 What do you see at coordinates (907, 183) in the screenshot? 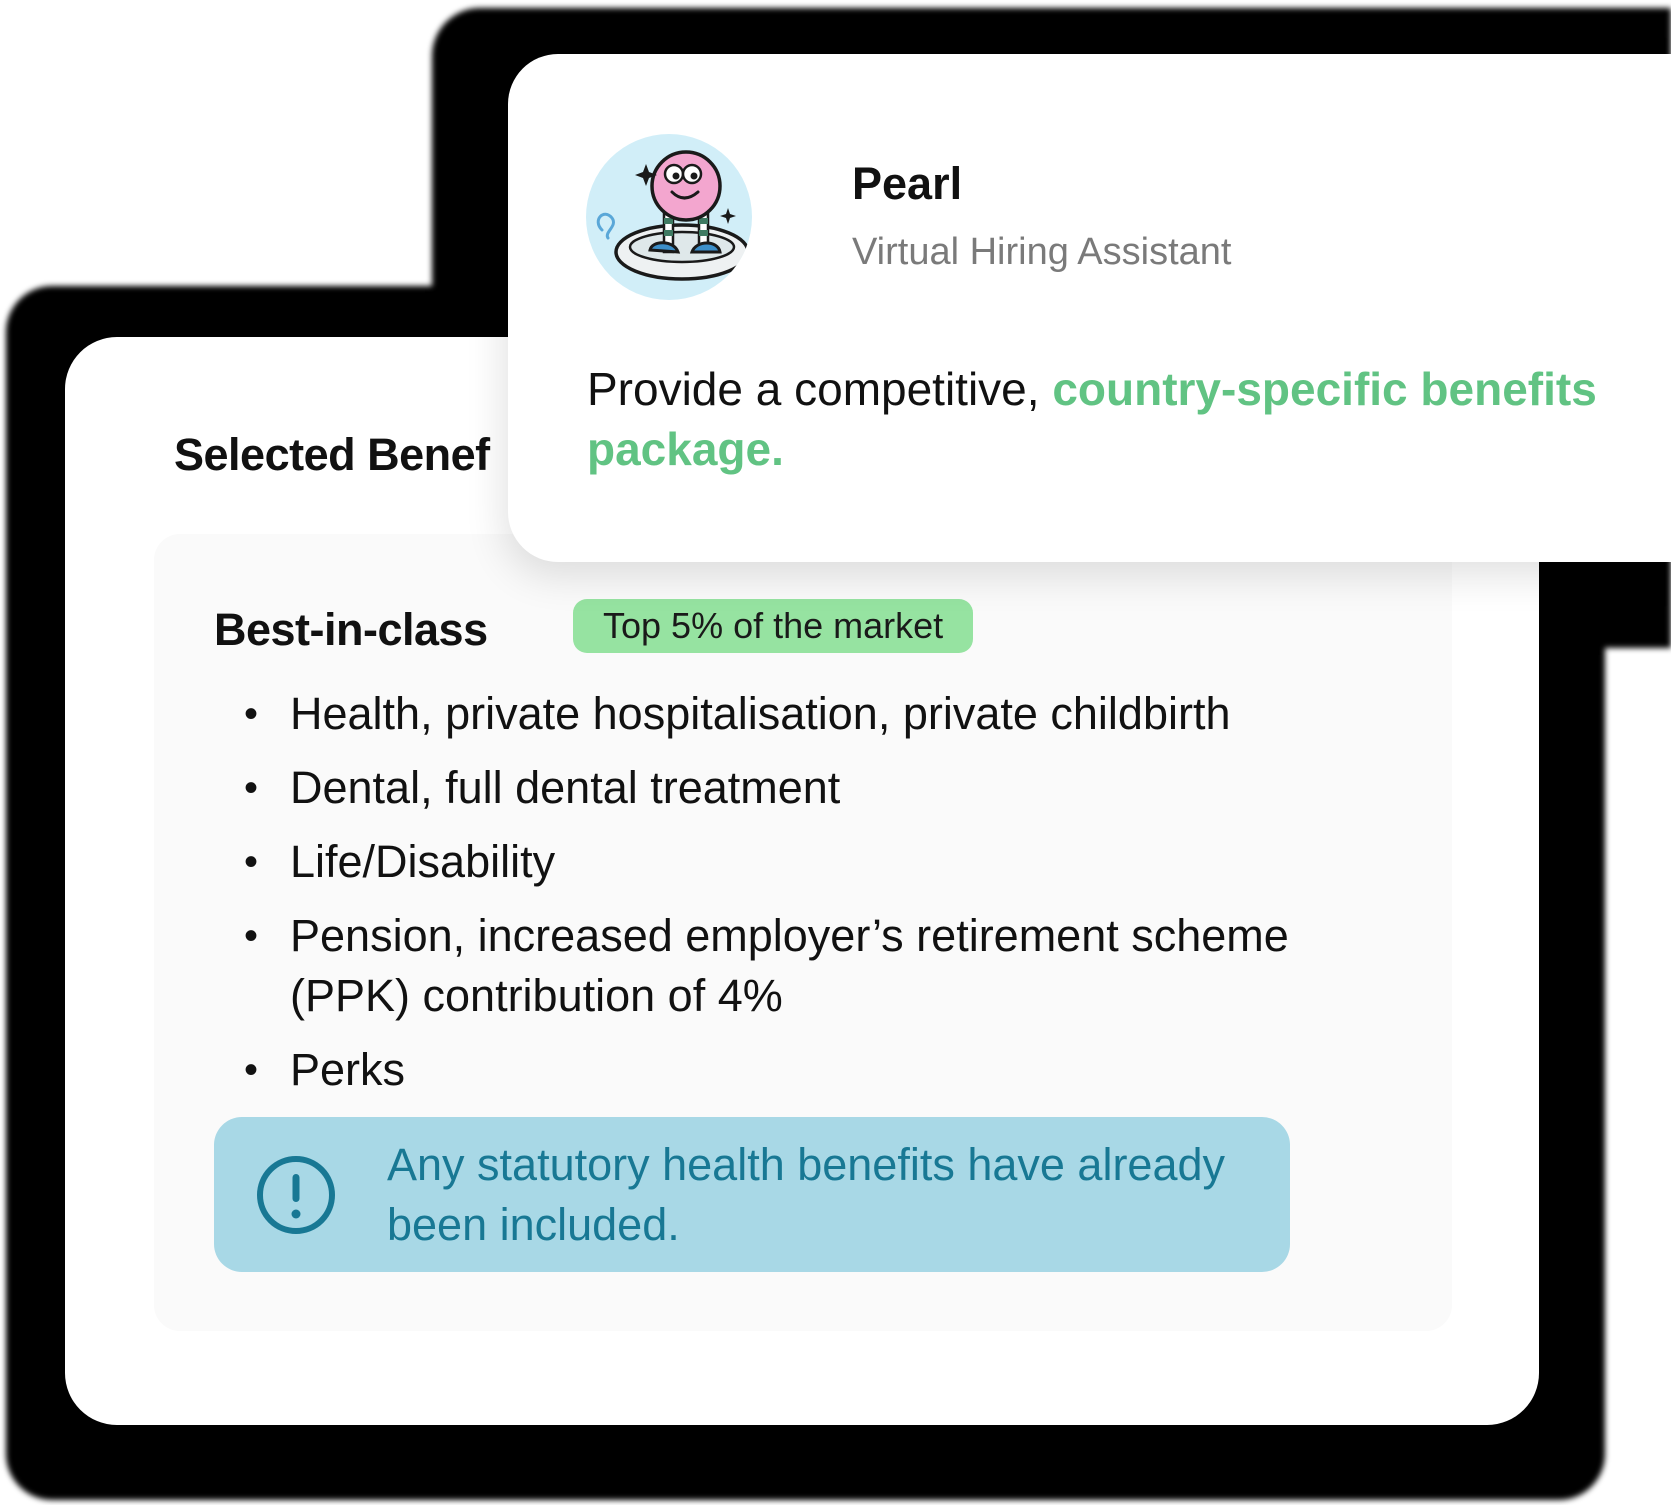
I see `assistant-name: Pearl` at bounding box center [907, 183].